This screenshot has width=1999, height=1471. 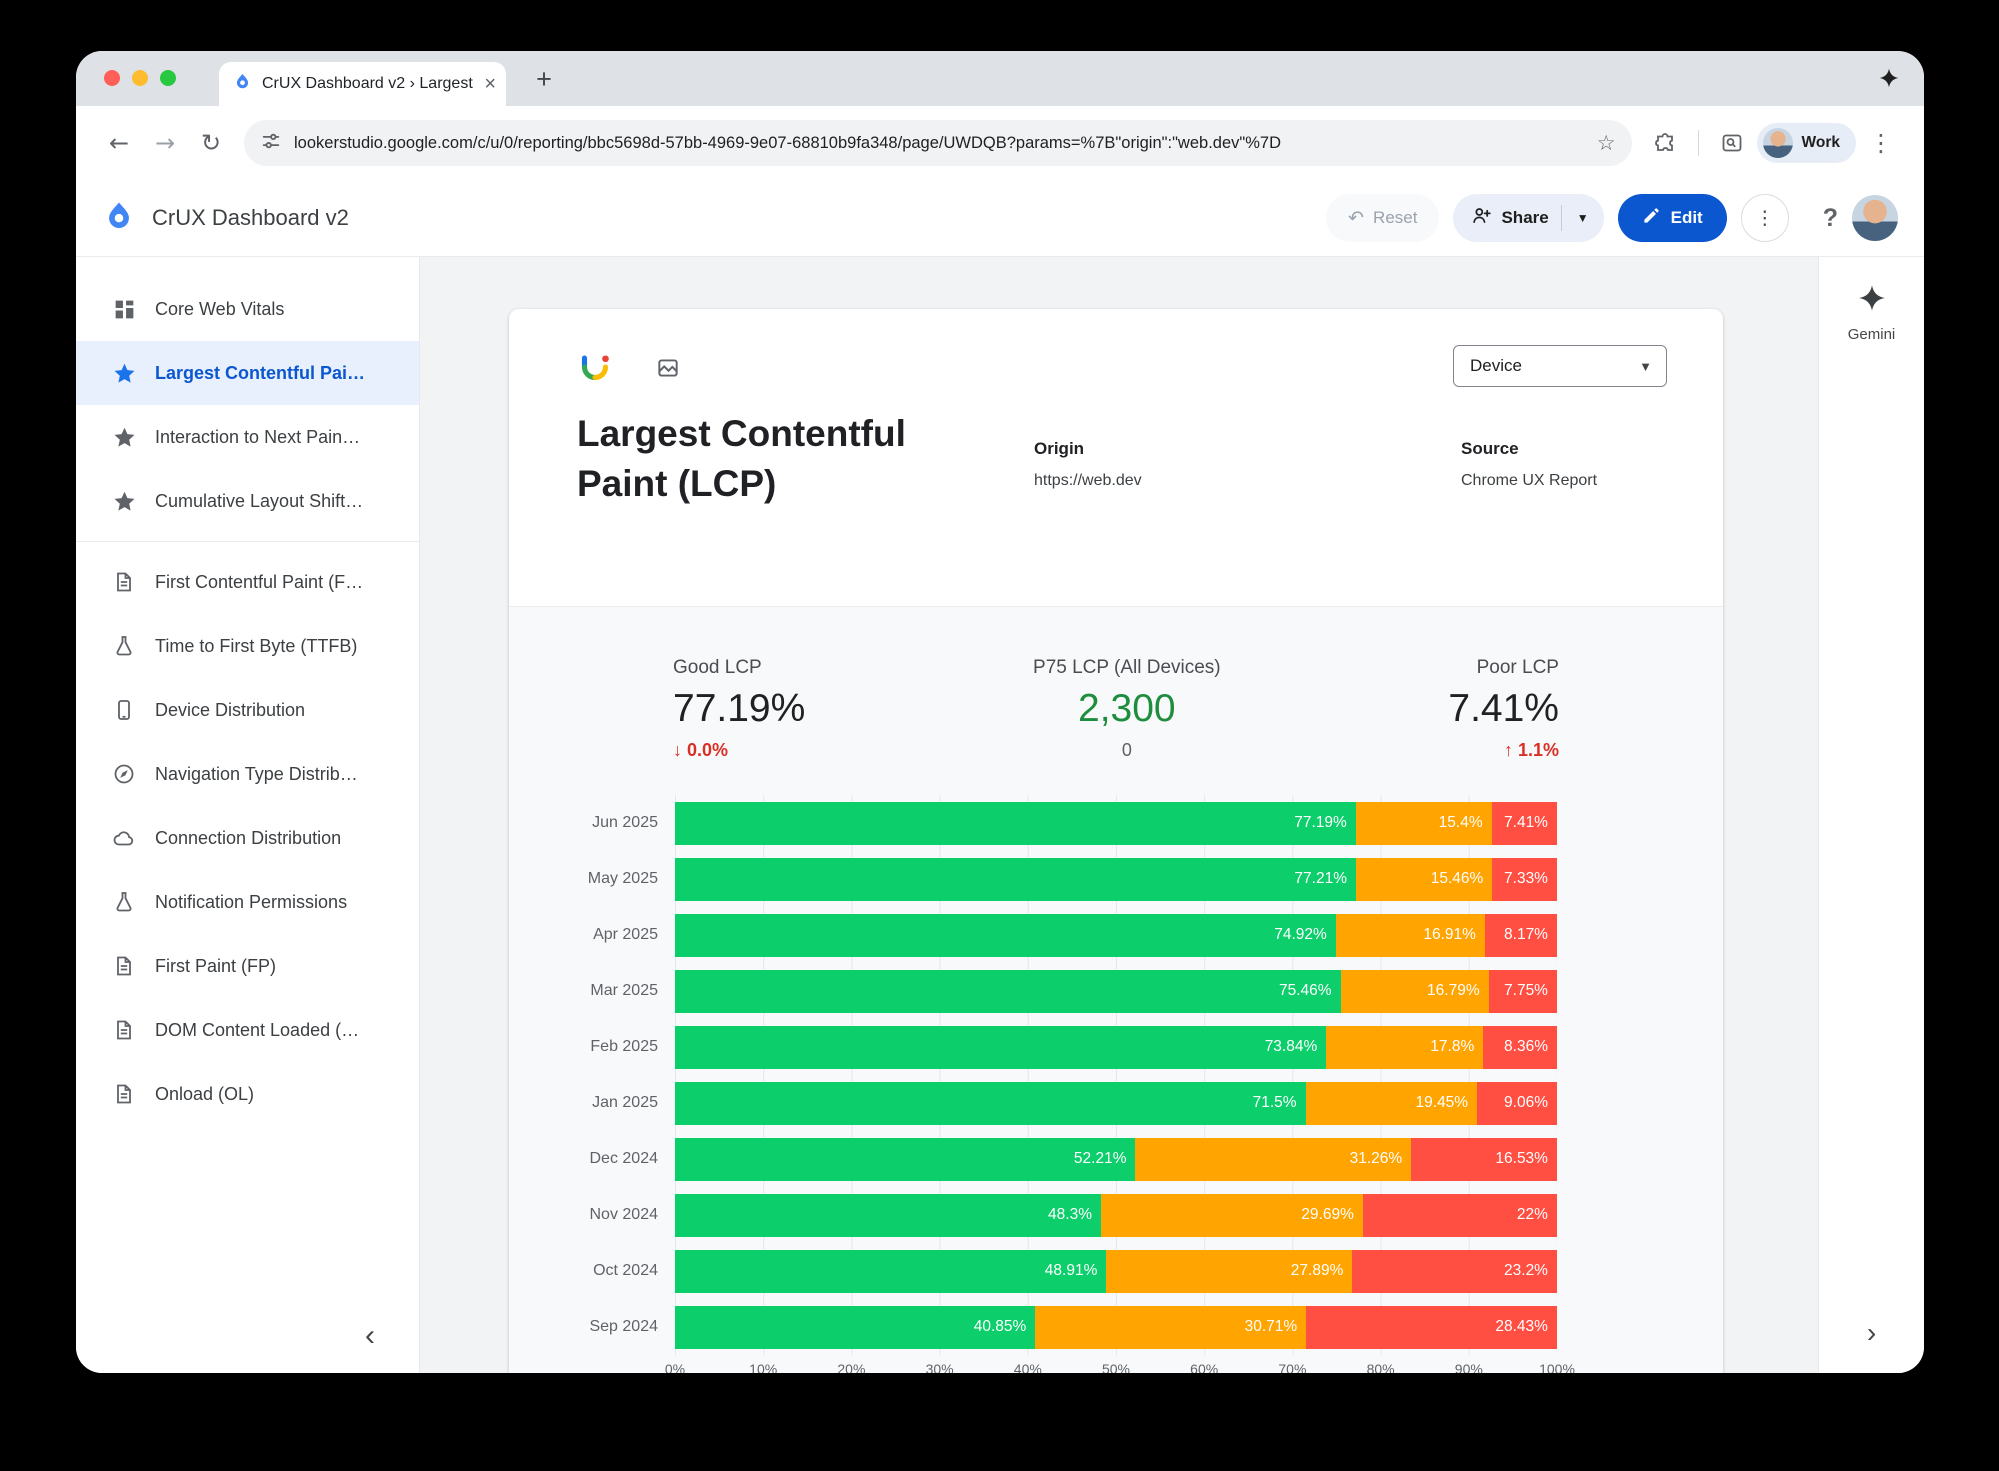 I want to click on forward-button: →, so click(x=165, y=143).